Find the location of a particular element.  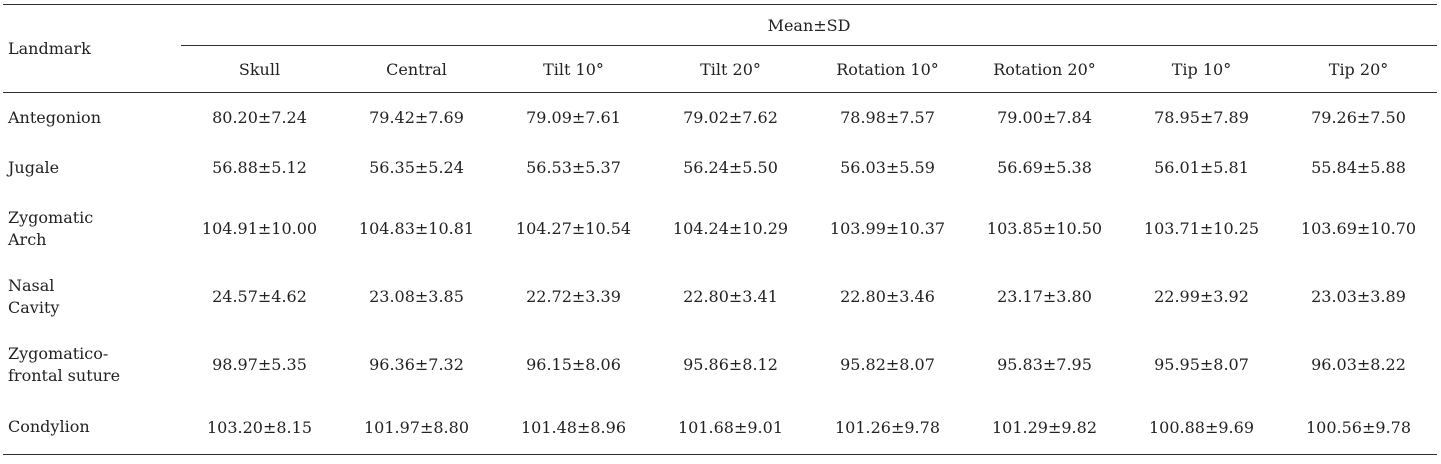

cell: 56.53±5.37 is located at coordinates (573, 167).